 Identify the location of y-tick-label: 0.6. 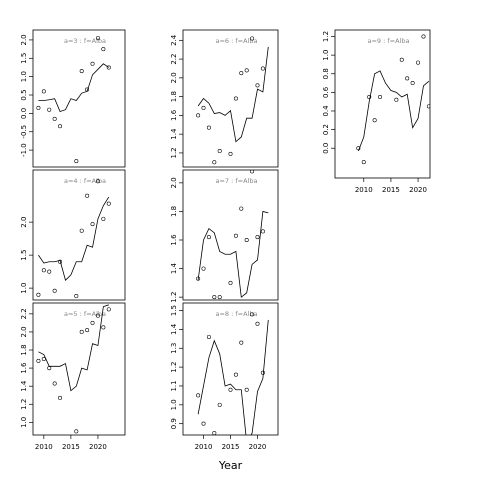
(326, 92).